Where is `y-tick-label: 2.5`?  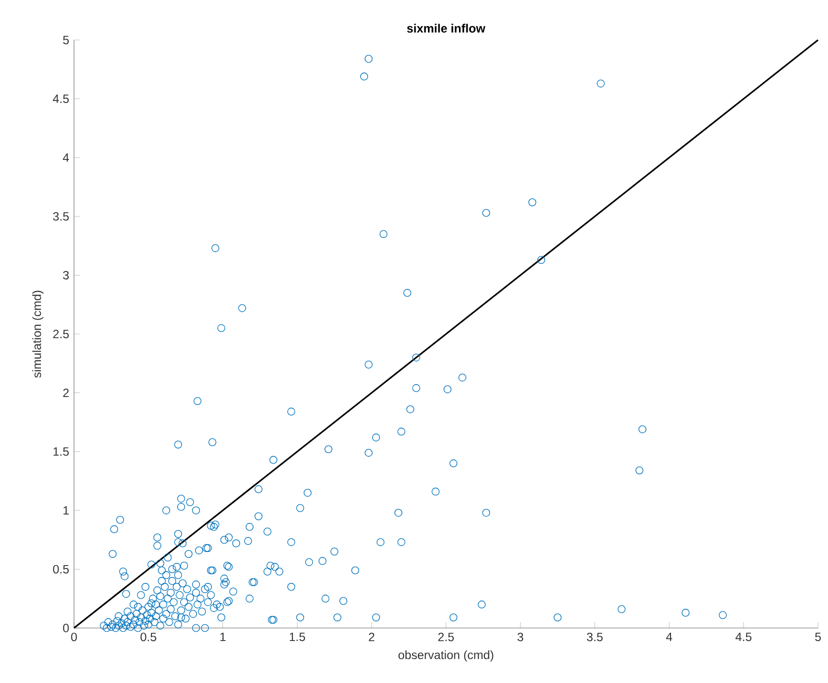 y-tick-label: 2.5 is located at coordinates (61, 334).